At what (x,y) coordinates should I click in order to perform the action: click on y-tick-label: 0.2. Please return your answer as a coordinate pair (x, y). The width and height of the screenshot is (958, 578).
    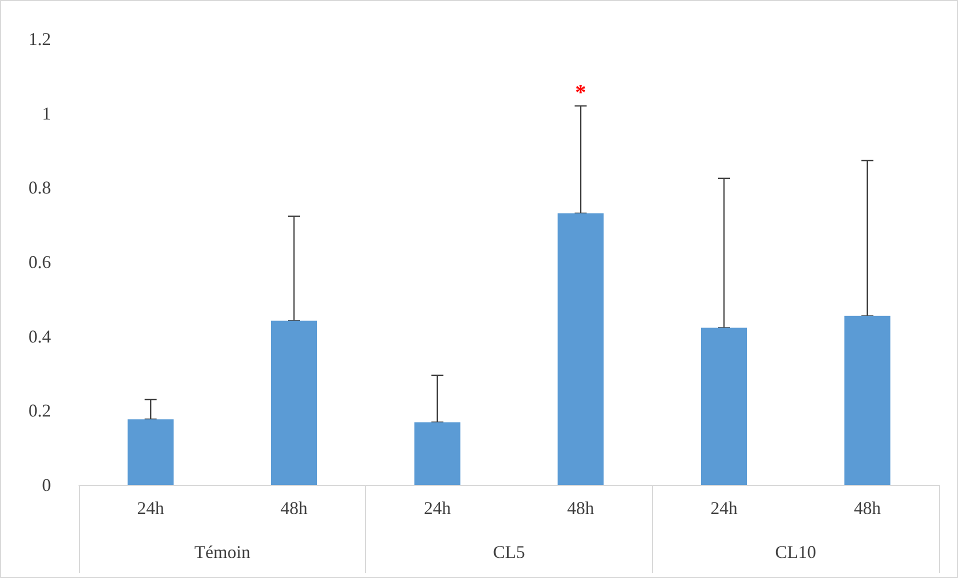
    Looking at the image, I should click on (39, 410).